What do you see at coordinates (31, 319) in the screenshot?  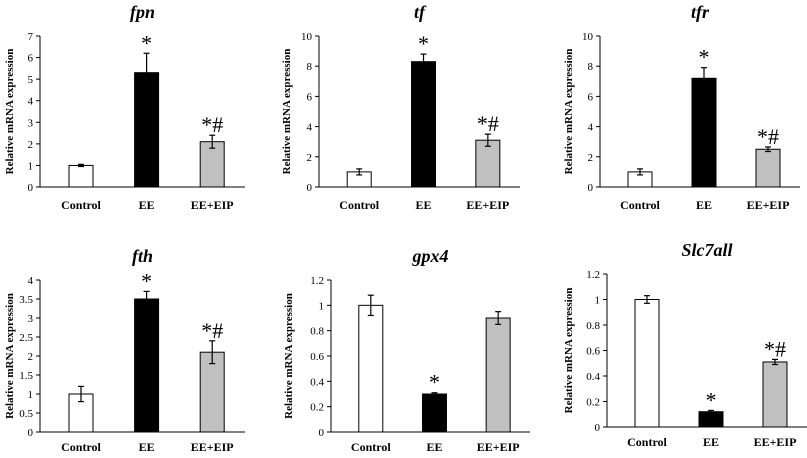 I see `y-tick-label: 3` at bounding box center [31, 319].